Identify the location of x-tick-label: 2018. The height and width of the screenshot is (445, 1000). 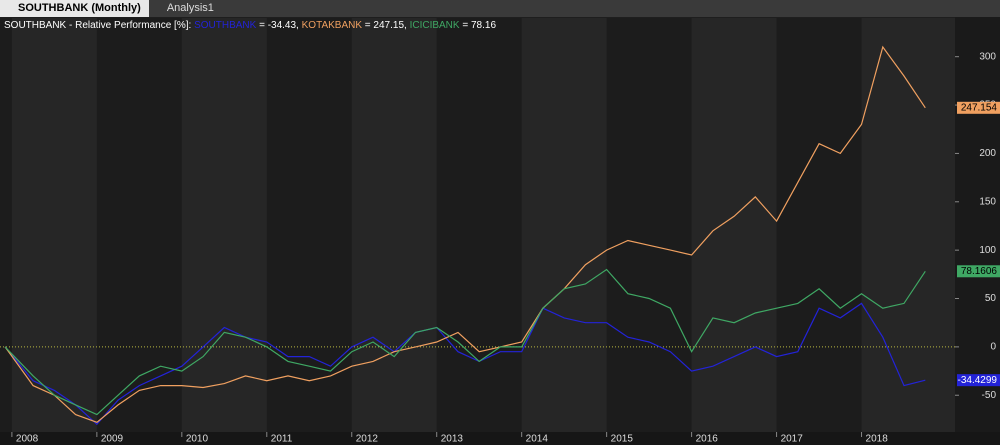
(877, 439).